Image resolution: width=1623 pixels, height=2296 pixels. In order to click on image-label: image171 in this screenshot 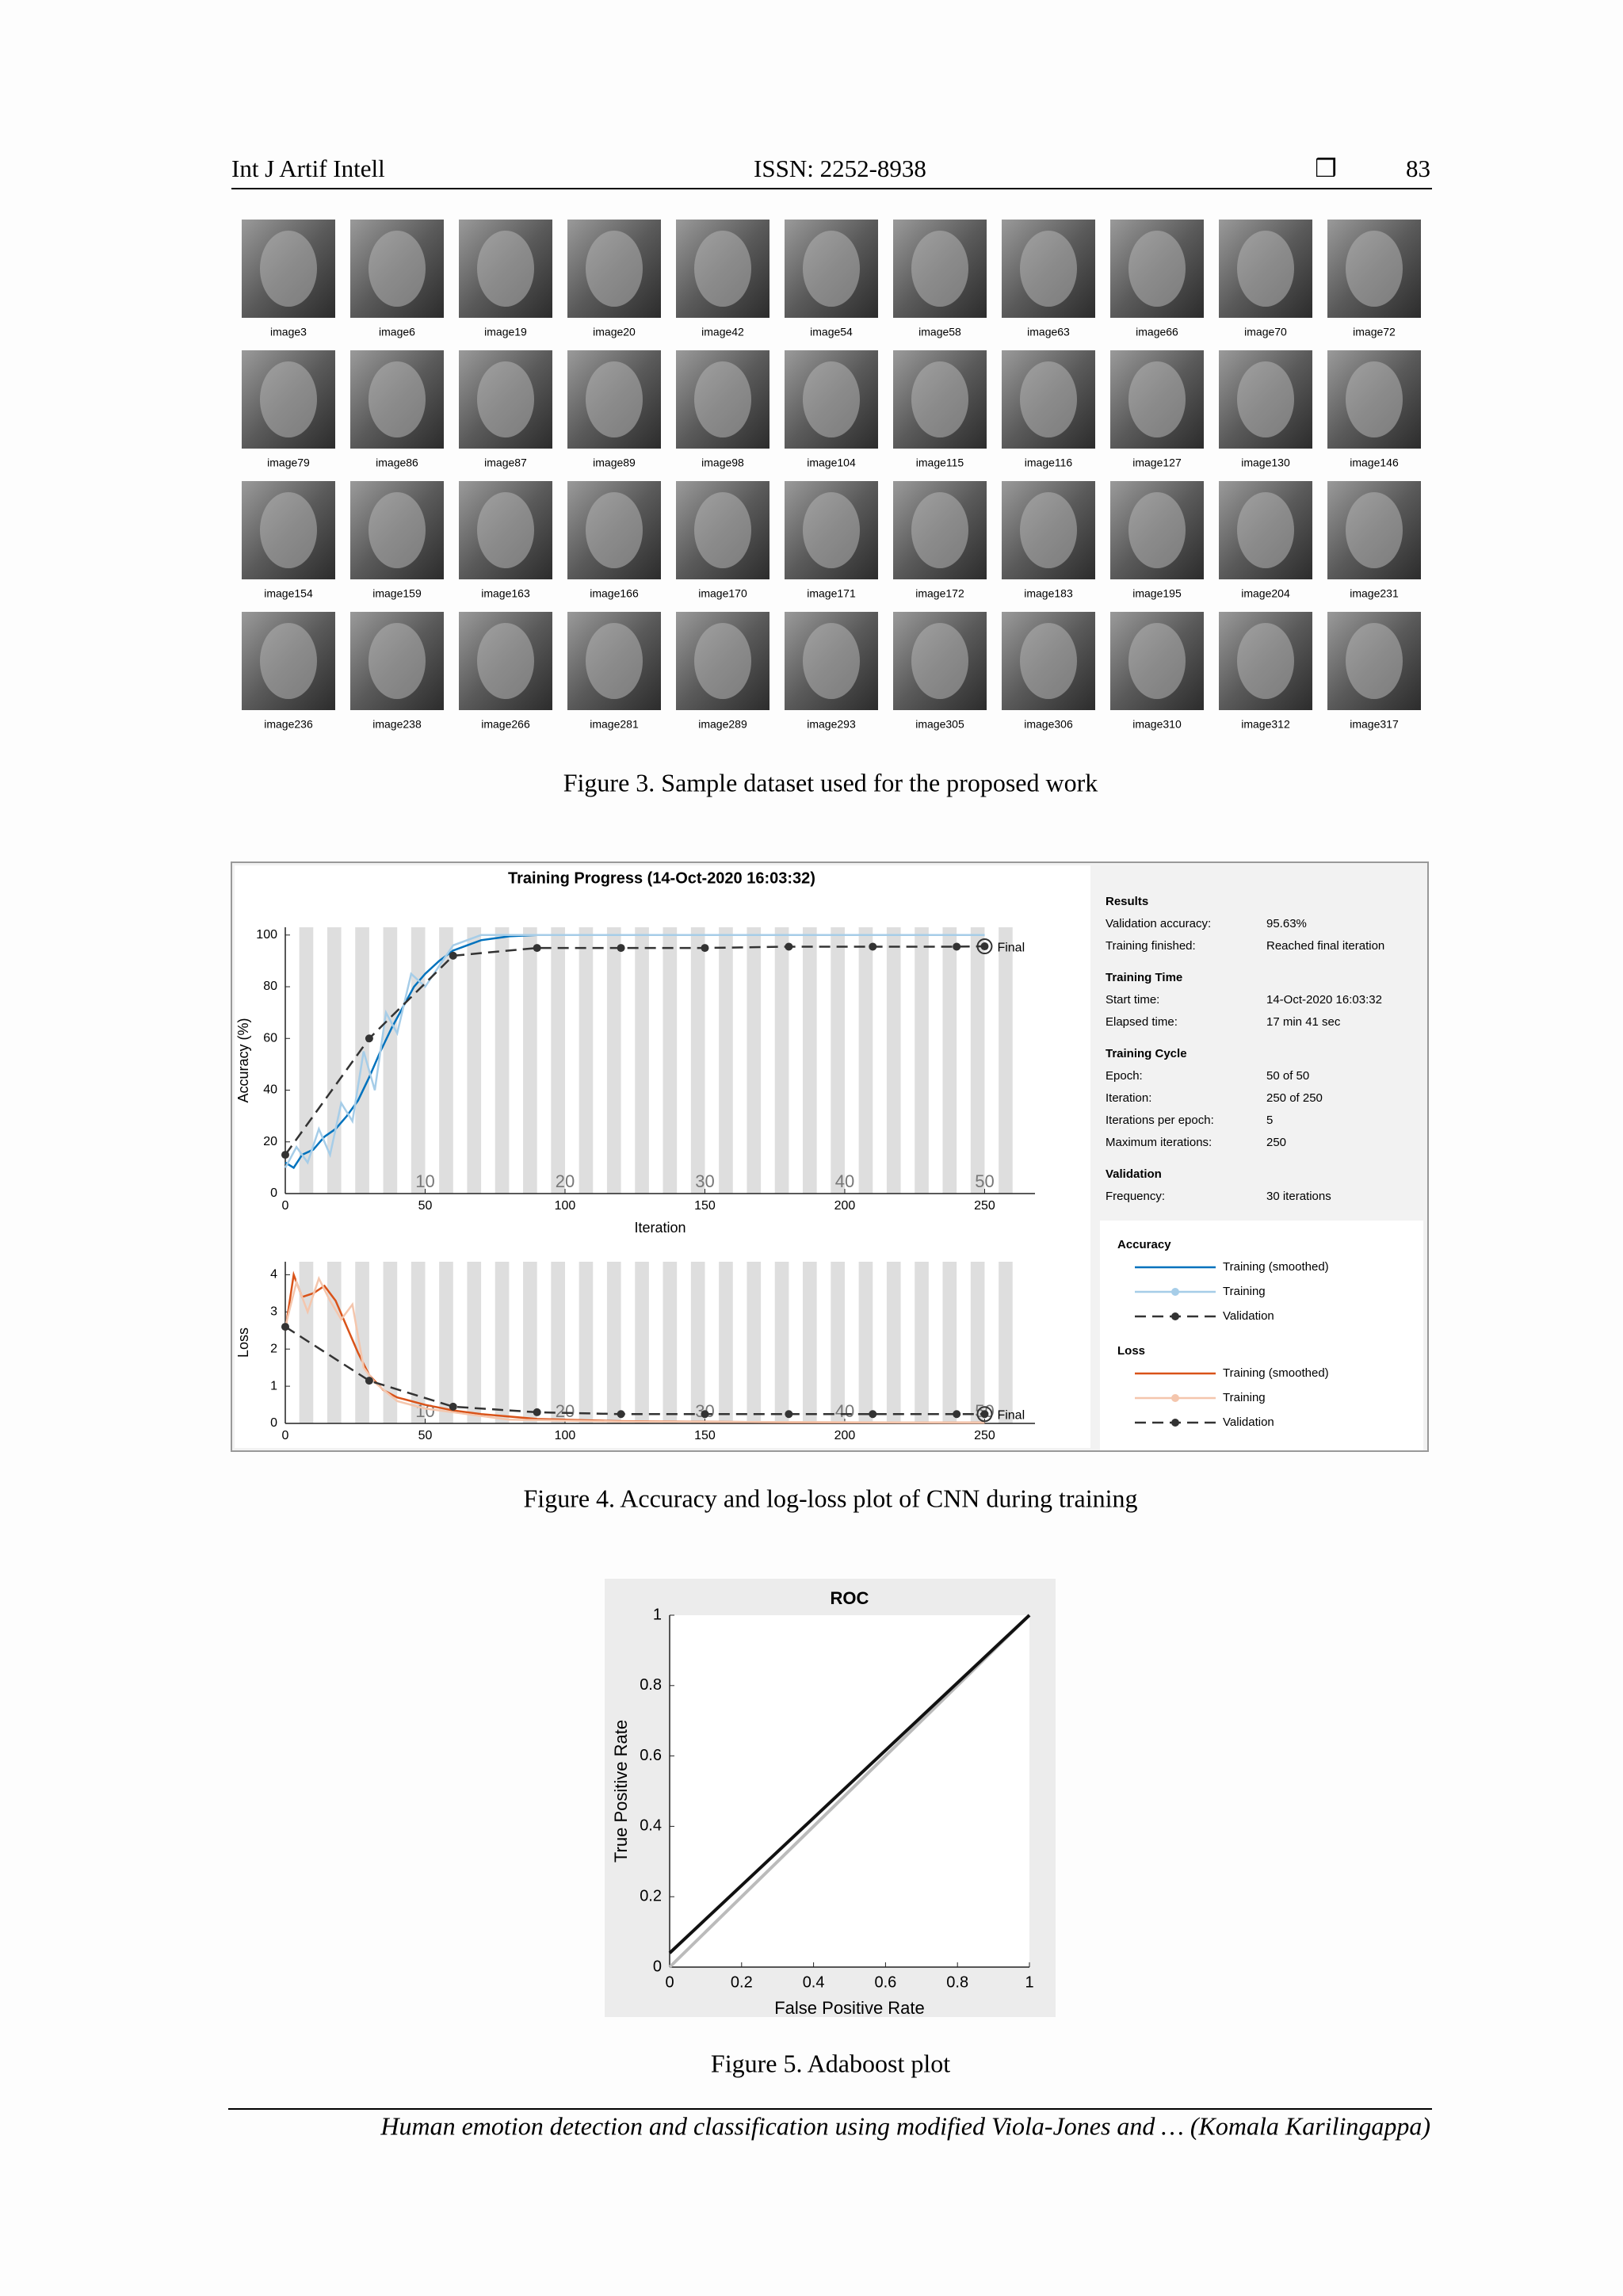, I will do `click(831, 593)`.